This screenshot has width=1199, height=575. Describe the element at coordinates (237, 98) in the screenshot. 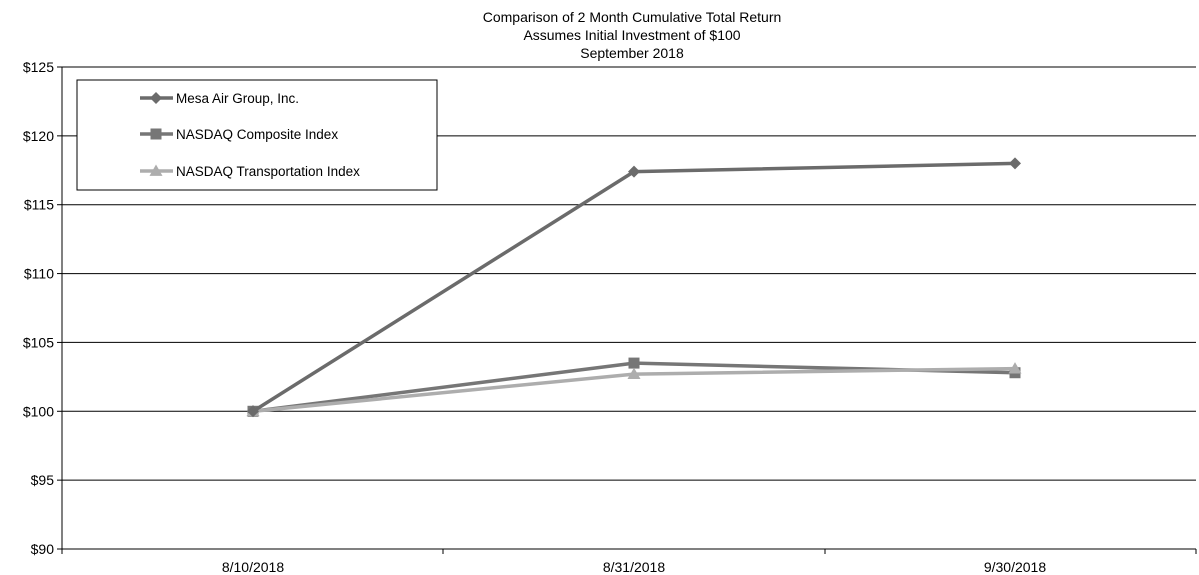

I see `legend-label: Mesa Air Group, Inc.` at that location.